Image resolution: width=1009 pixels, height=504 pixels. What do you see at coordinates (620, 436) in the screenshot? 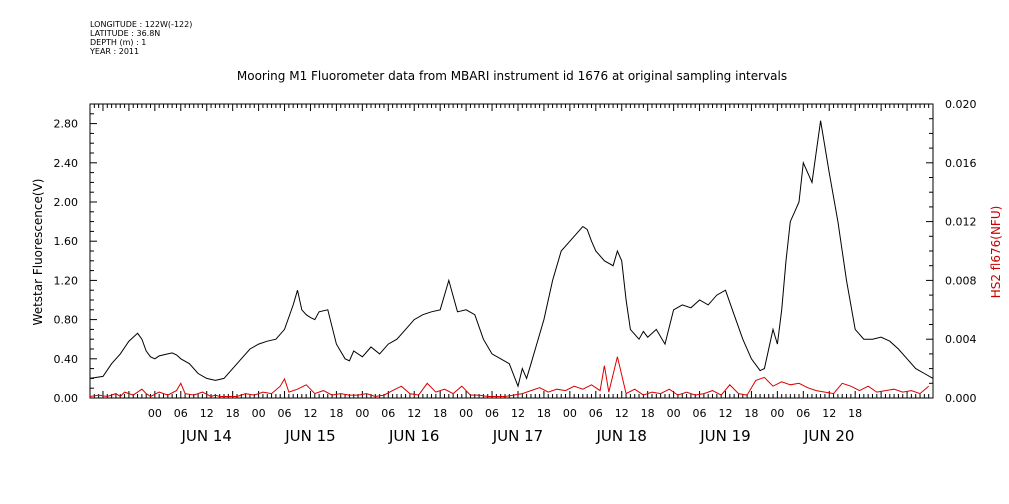
I see `x-day-label: JUN 18` at bounding box center [620, 436].